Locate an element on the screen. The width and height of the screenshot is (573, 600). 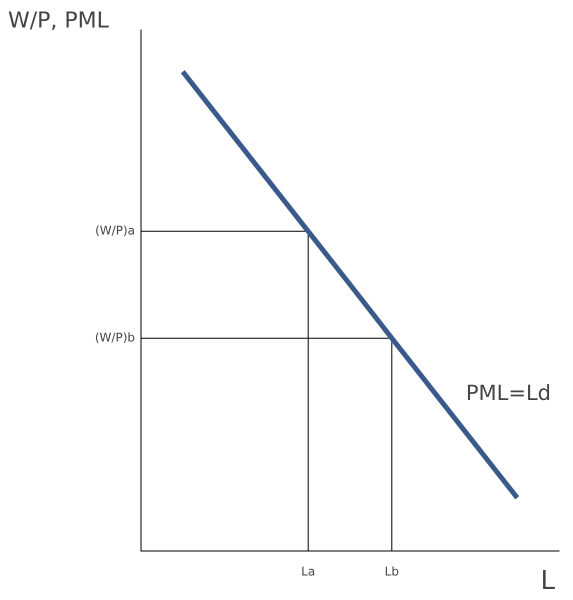
x-axis-title: L is located at coordinates (548, 581).